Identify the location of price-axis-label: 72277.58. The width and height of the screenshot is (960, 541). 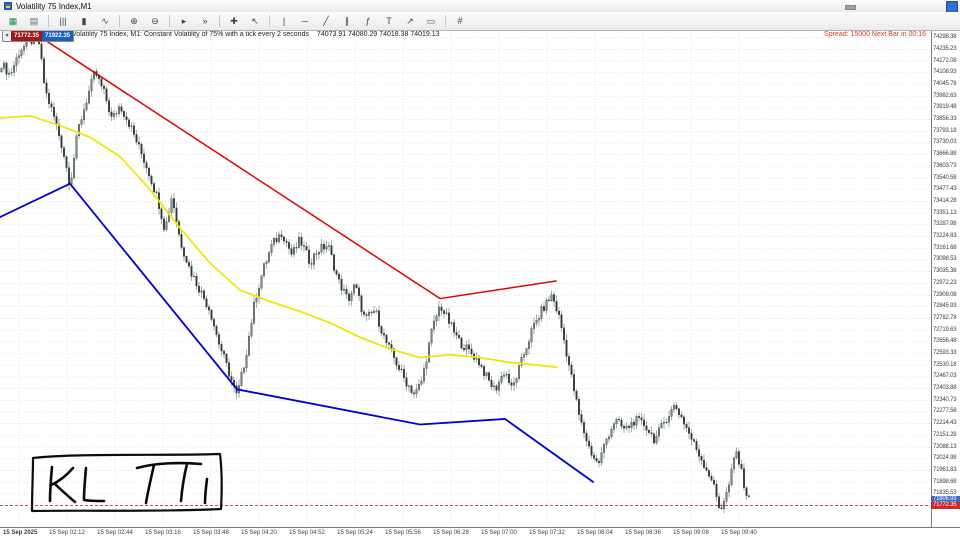
(945, 411).